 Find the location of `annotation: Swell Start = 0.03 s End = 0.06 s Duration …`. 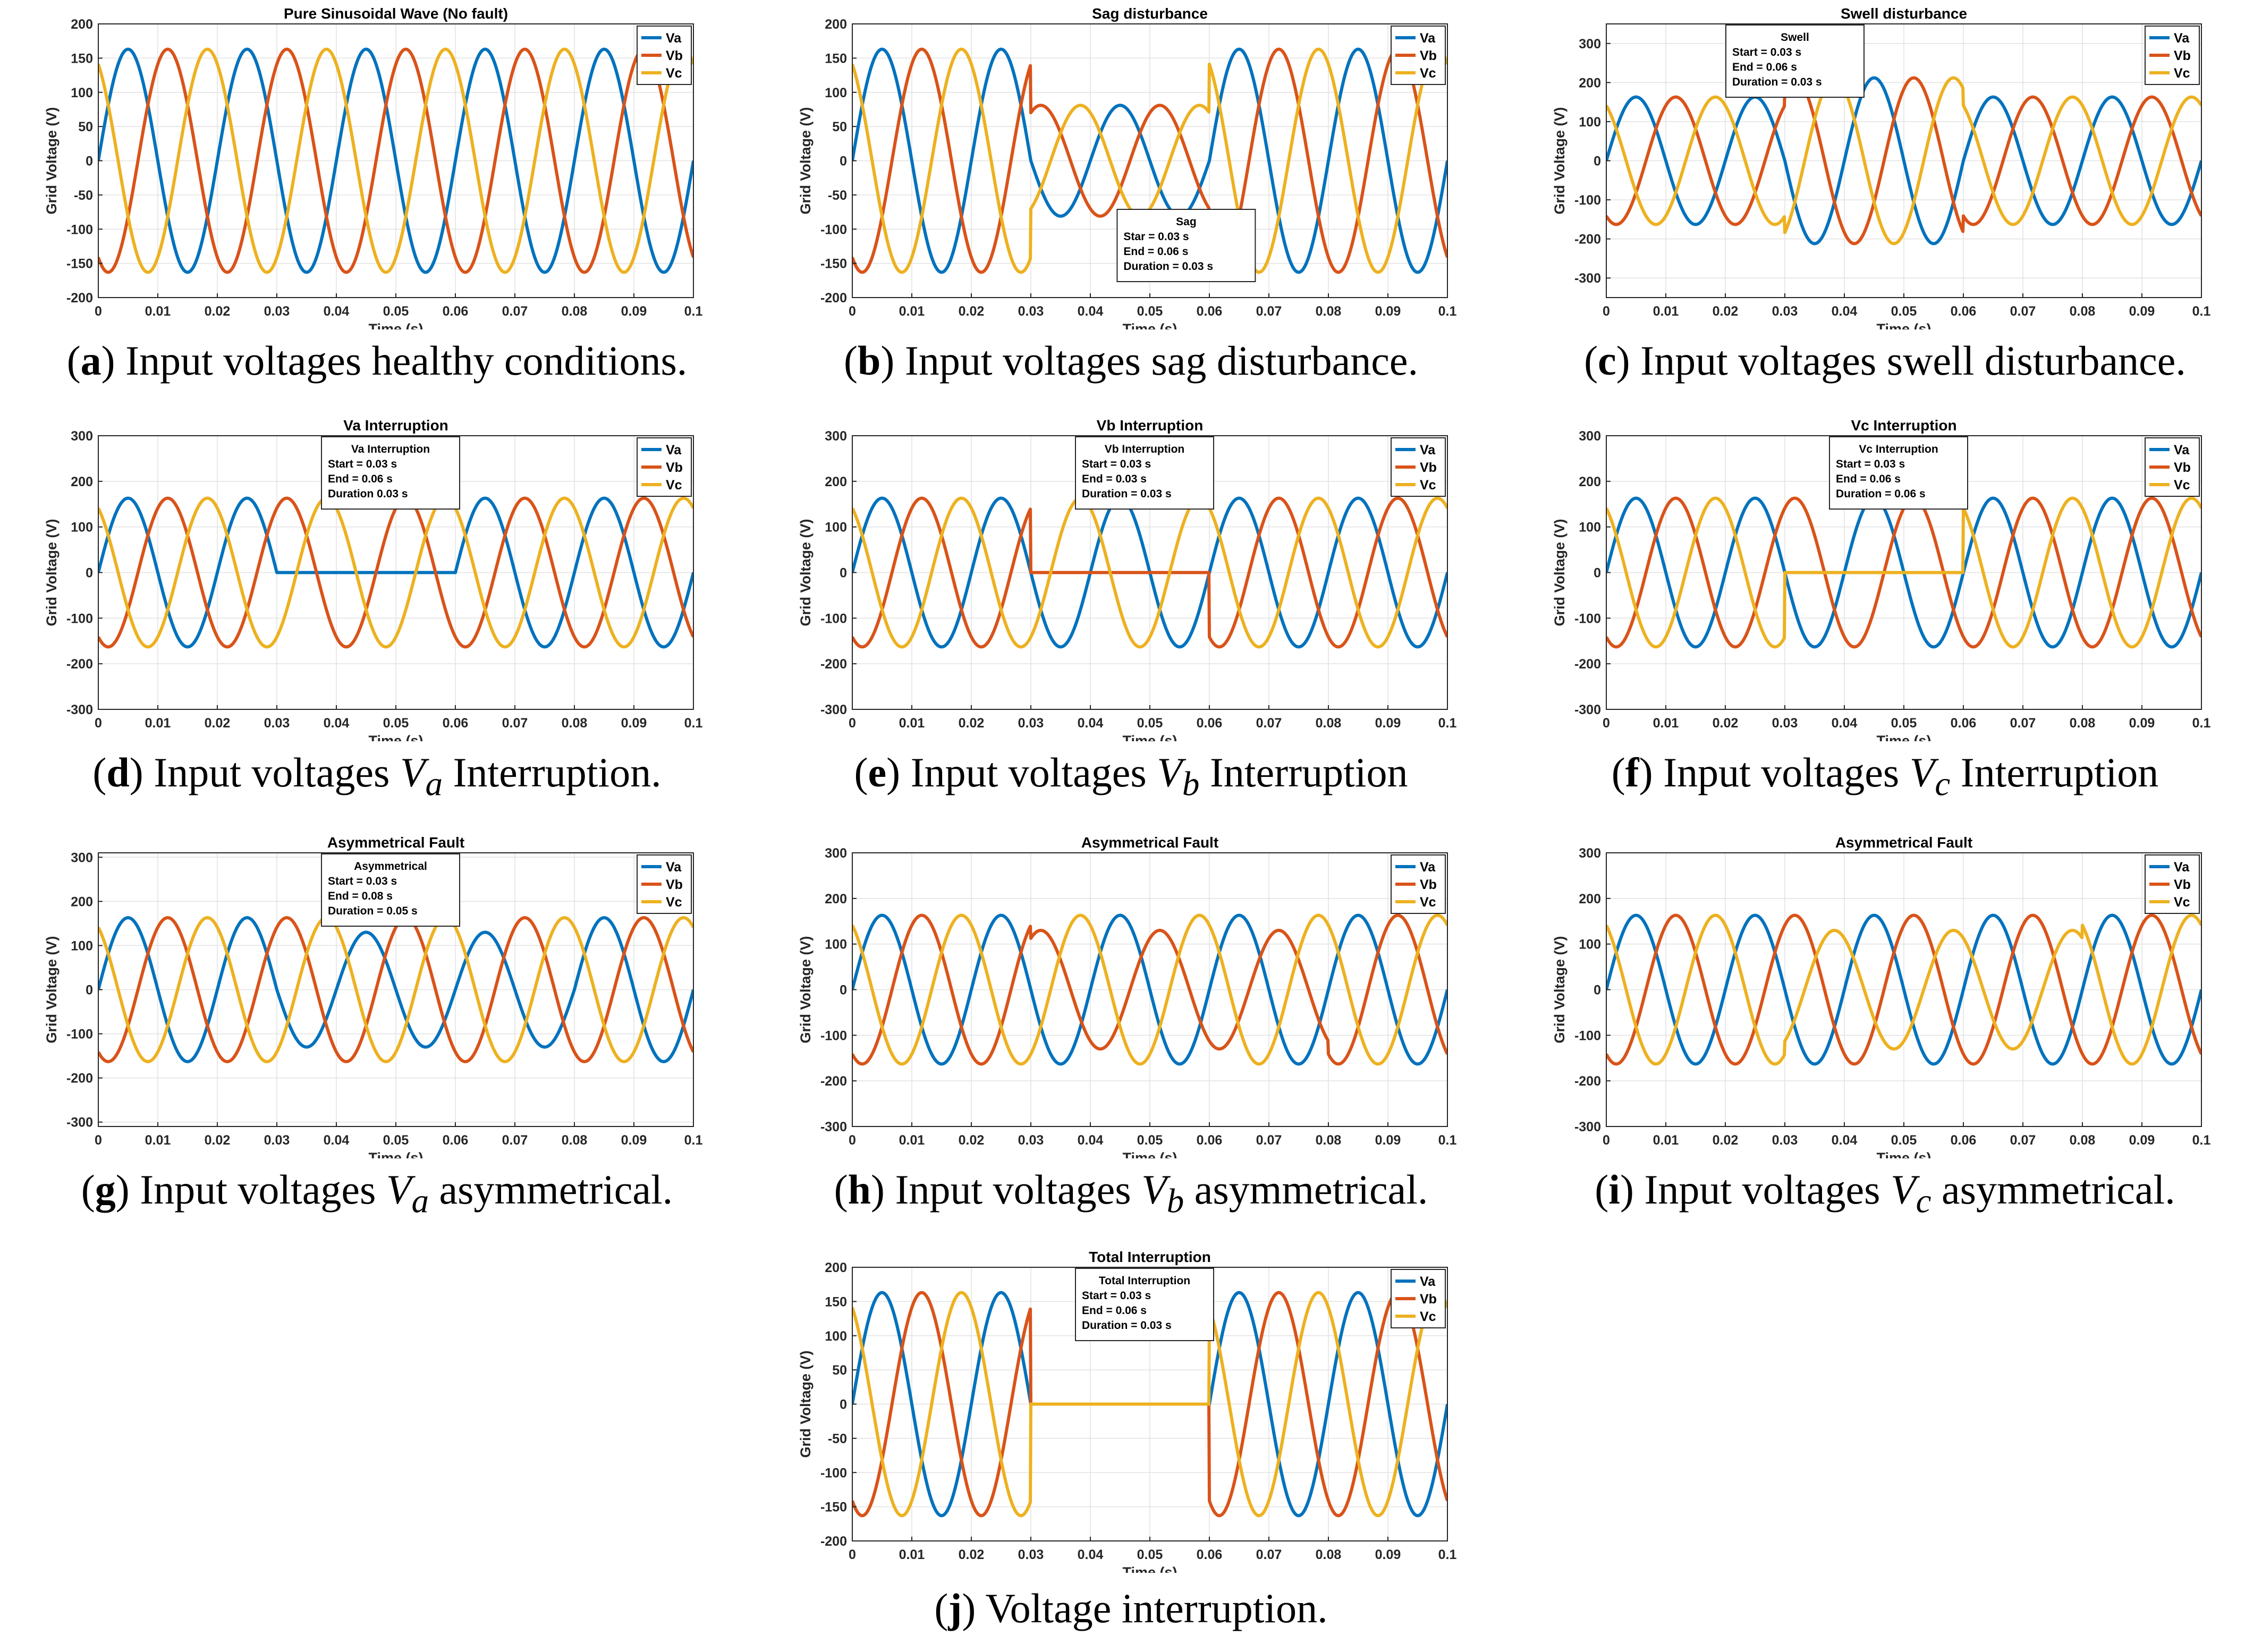

annotation: Swell Start = 0.03 s End = 0.06 s Duration … is located at coordinates (1795, 61).